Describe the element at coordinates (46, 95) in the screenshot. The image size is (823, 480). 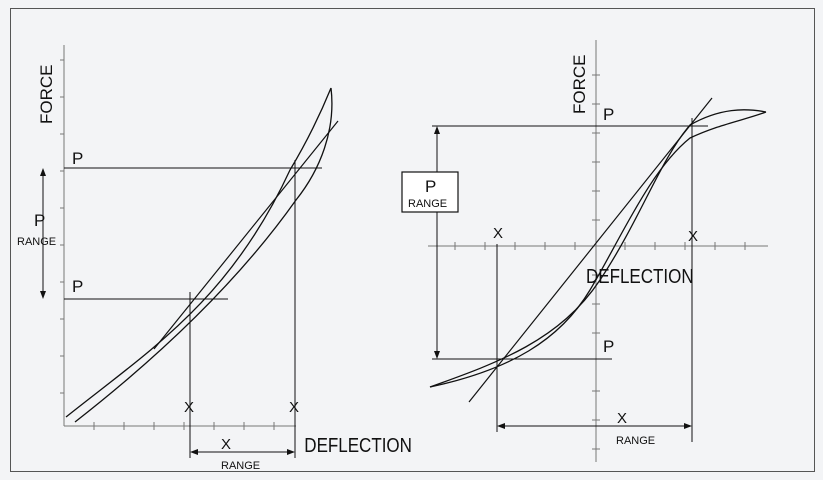
I see `left-force-label: FORCE` at that location.